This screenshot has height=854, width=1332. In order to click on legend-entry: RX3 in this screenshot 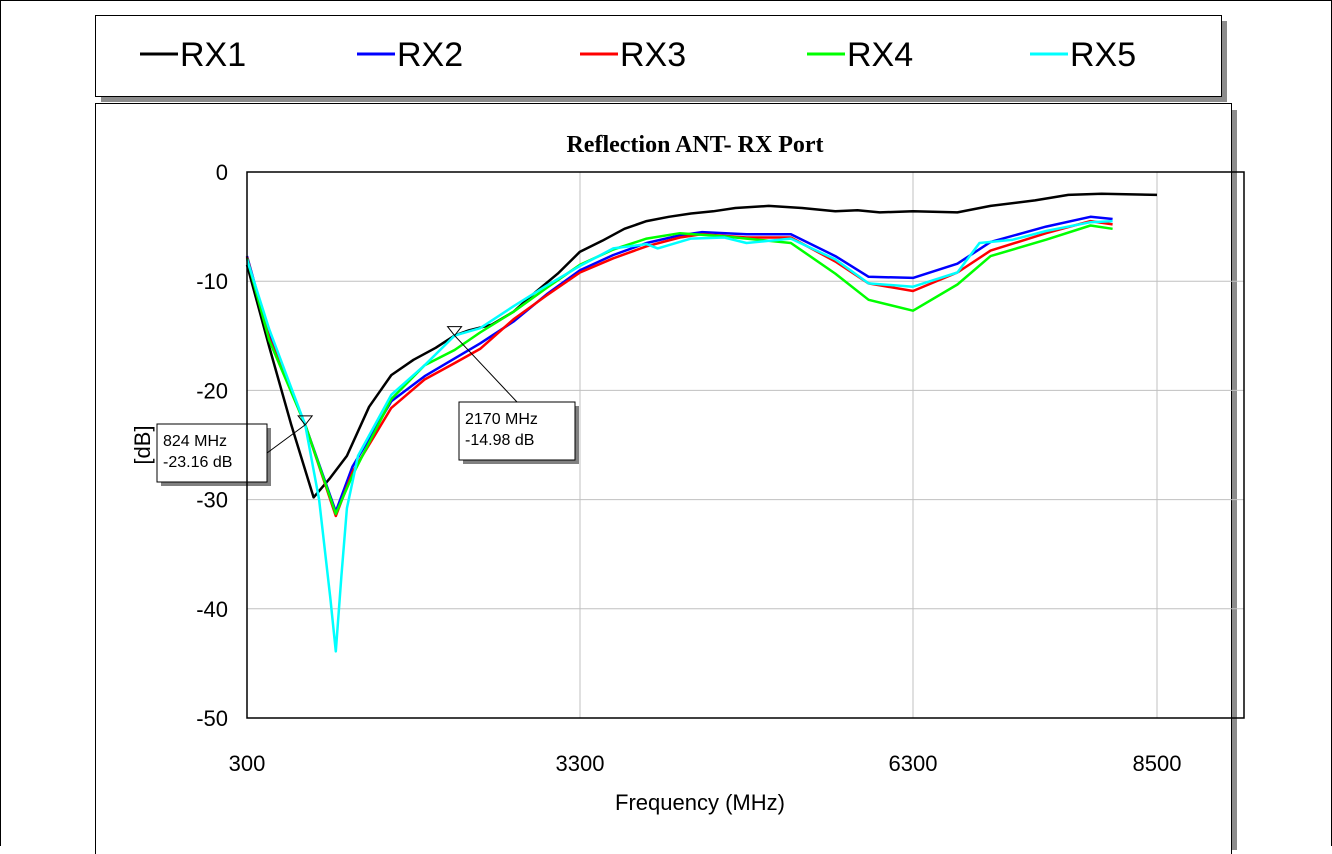, I will do `click(633, 55)`.